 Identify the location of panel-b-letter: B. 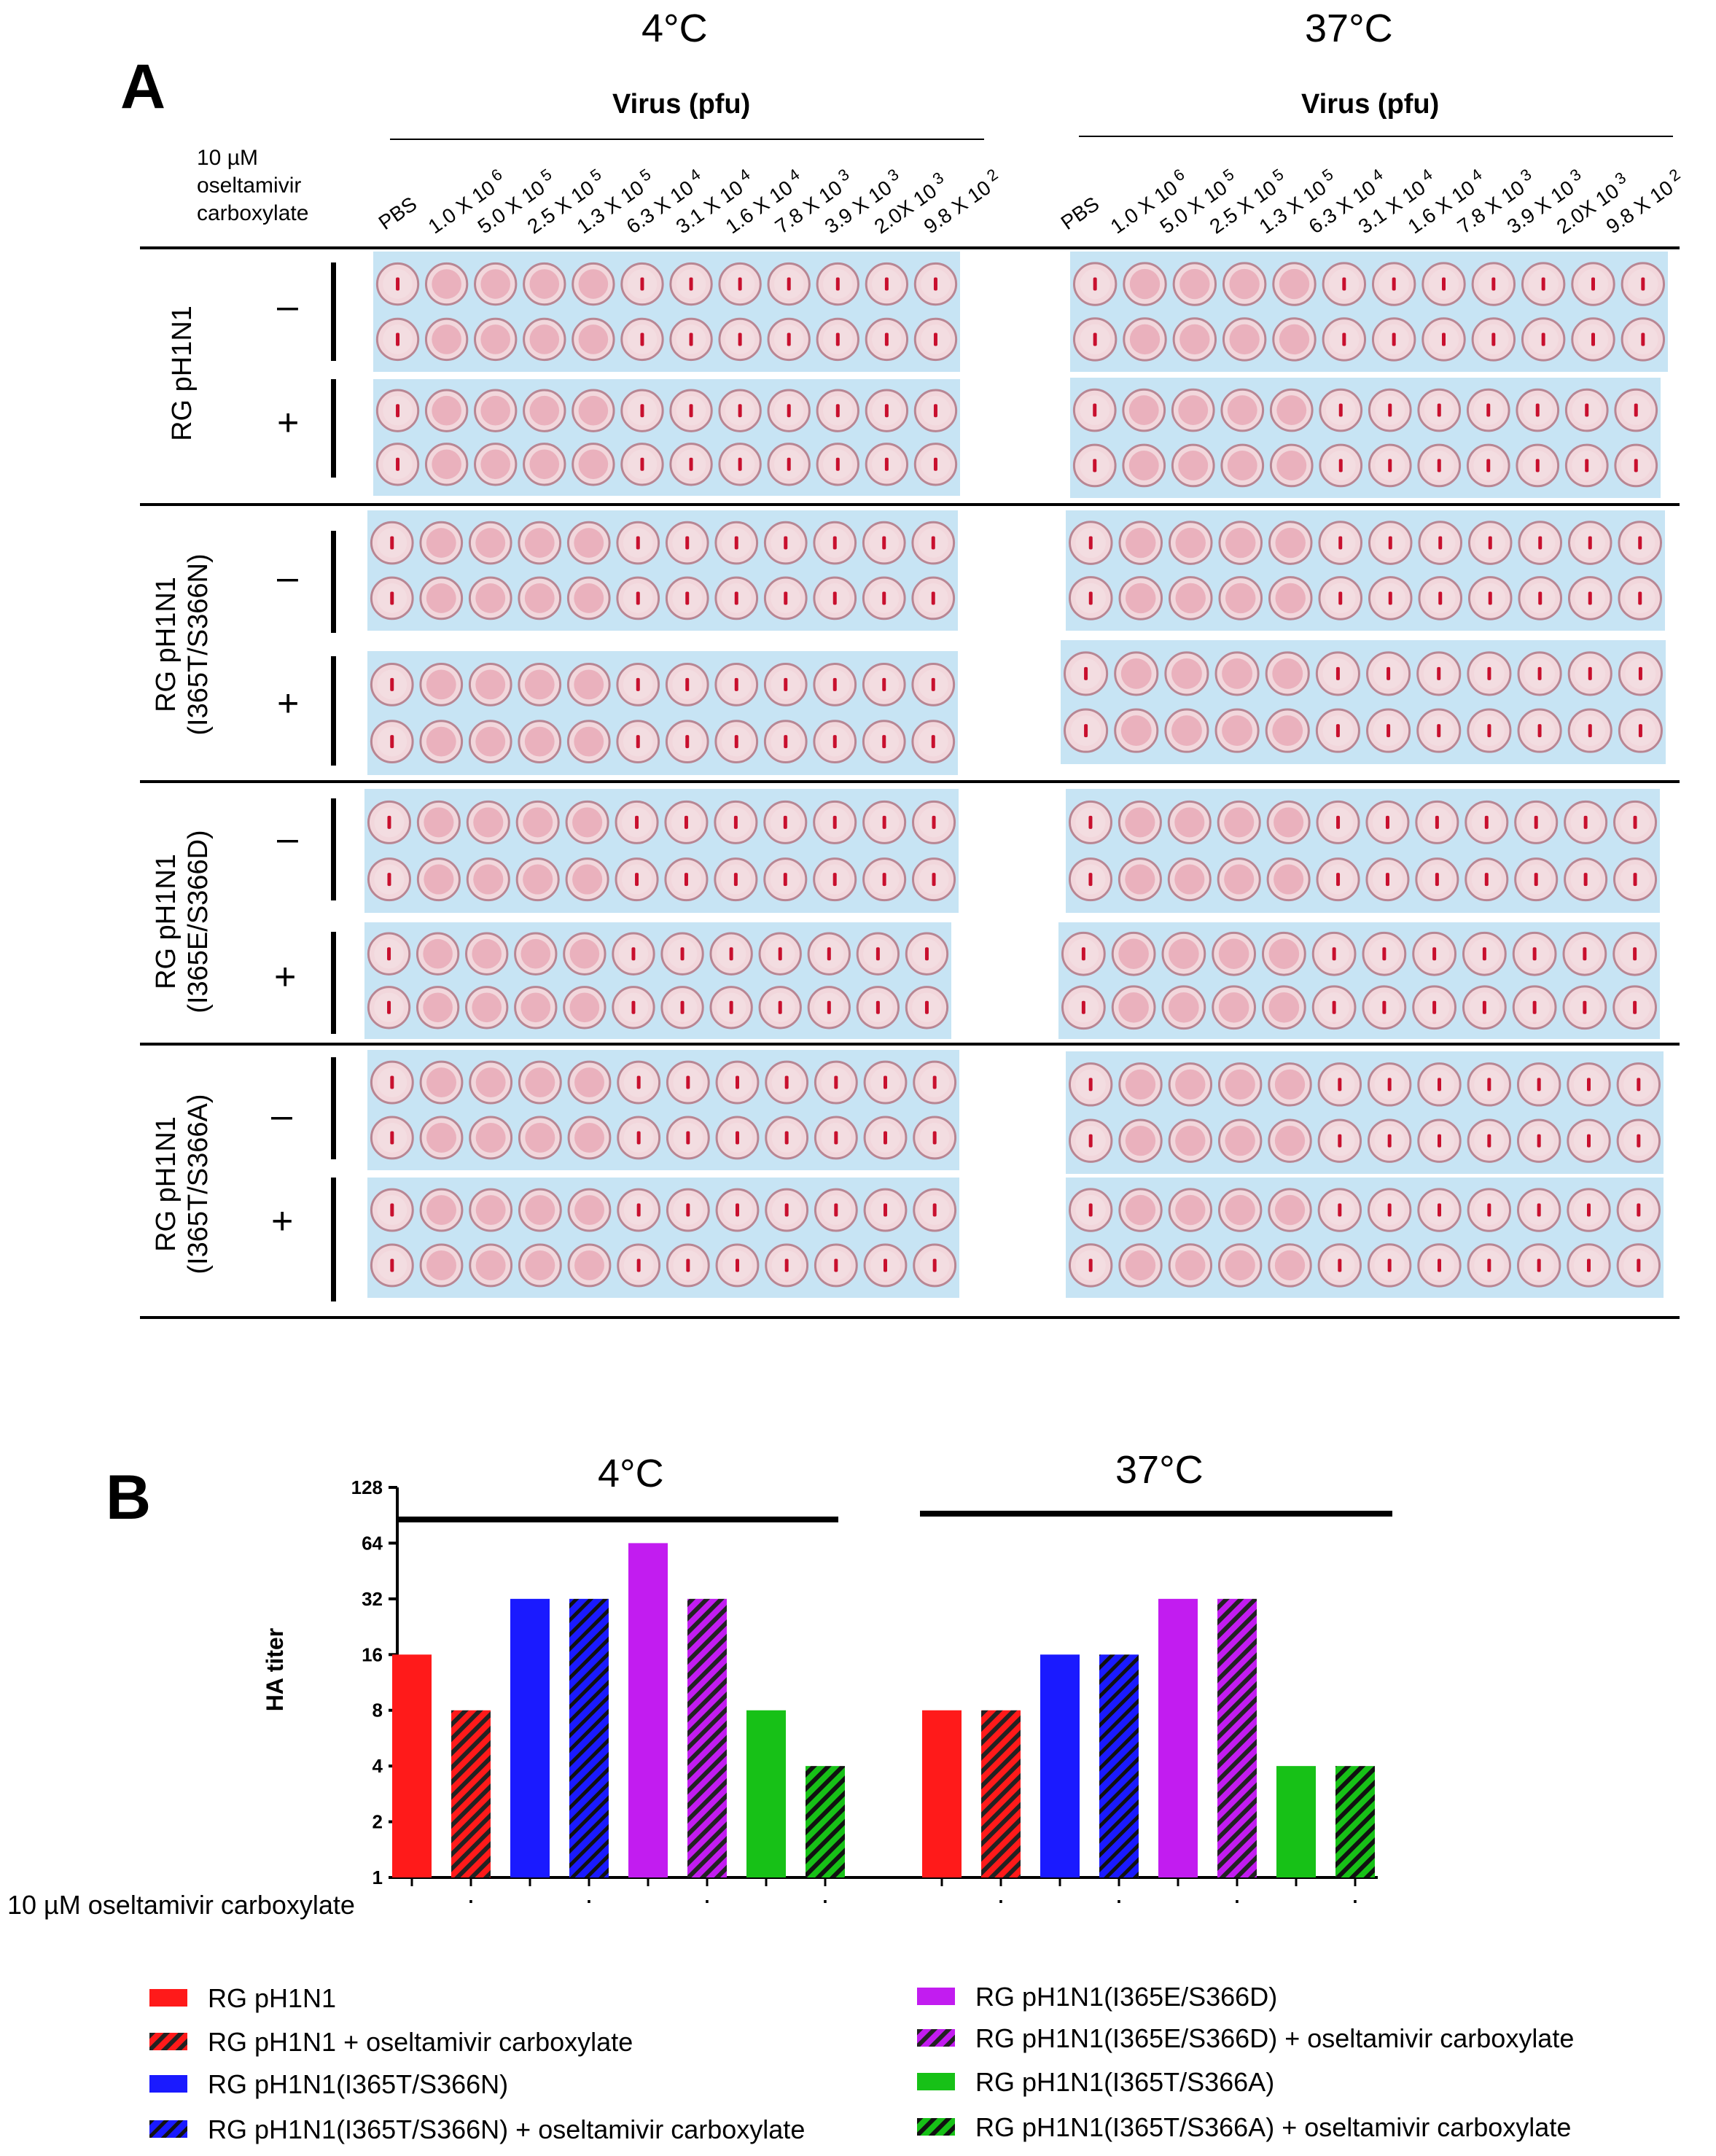
(129, 1498).